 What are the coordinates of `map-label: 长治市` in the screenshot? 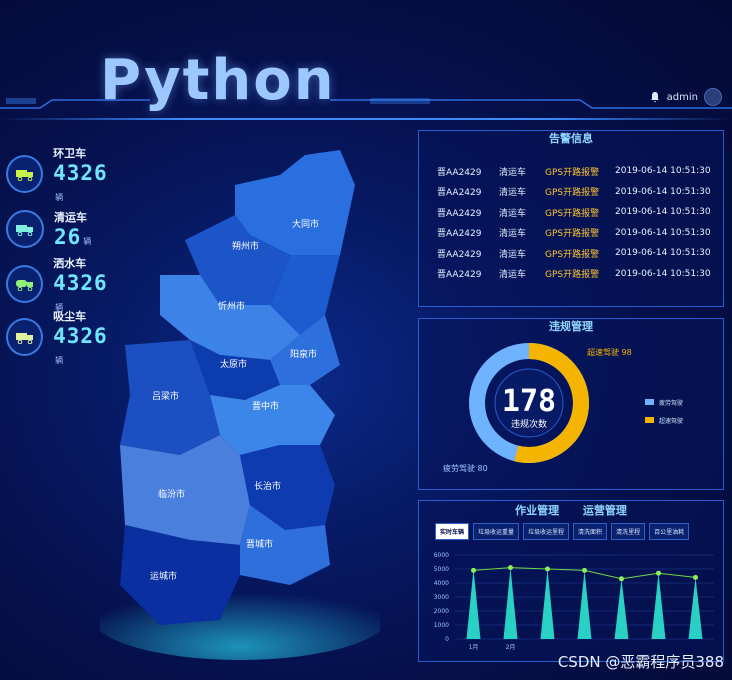 It's located at (267, 486).